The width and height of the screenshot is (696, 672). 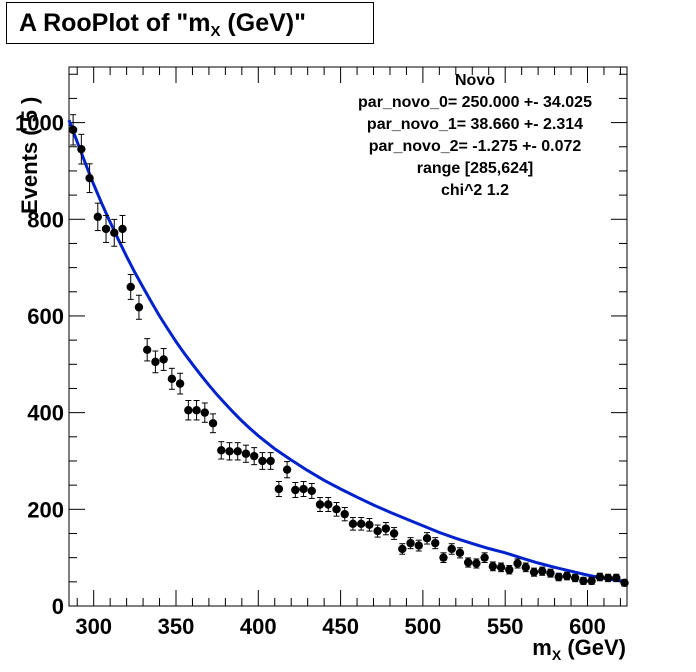 What do you see at coordinates (340, 626) in the screenshot?
I see `x-tick-label: 450` at bounding box center [340, 626].